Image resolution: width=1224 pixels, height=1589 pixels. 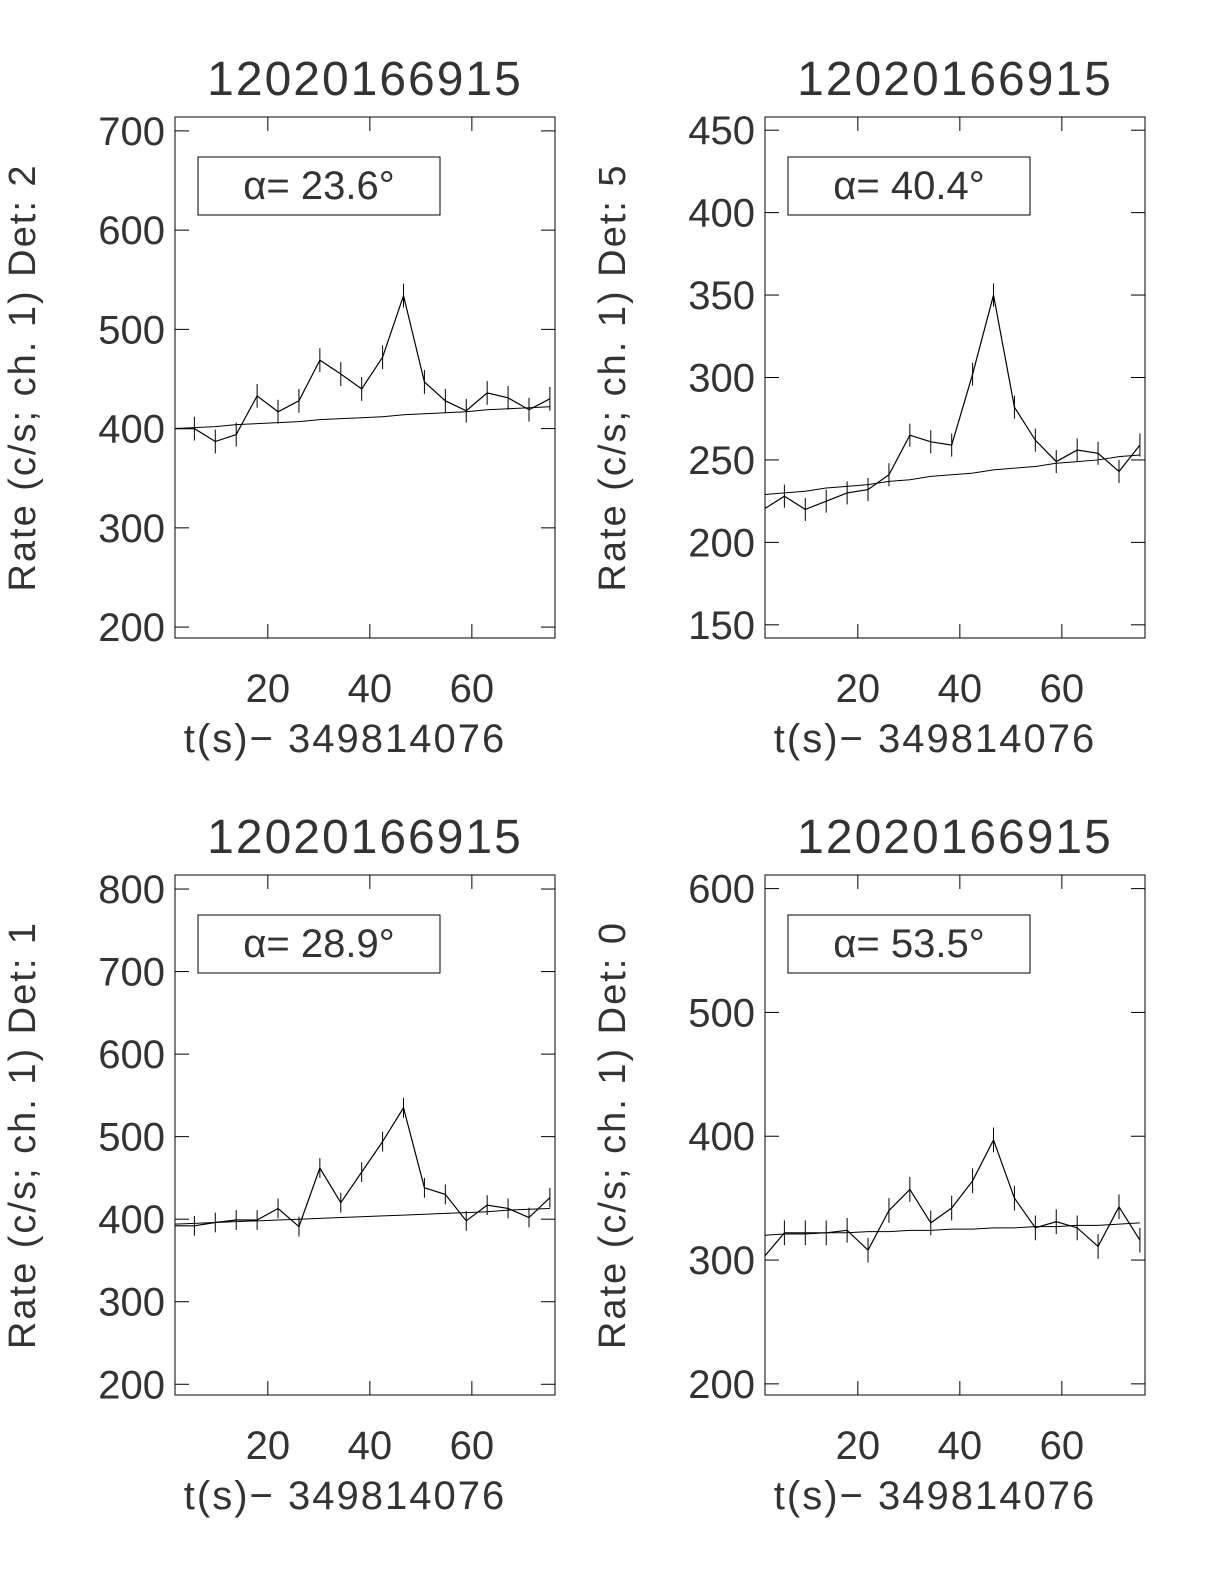 I want to click on y-axis-label: Rate (c/s; ch. 1) Det: 1, so click(x=23, y=1135).